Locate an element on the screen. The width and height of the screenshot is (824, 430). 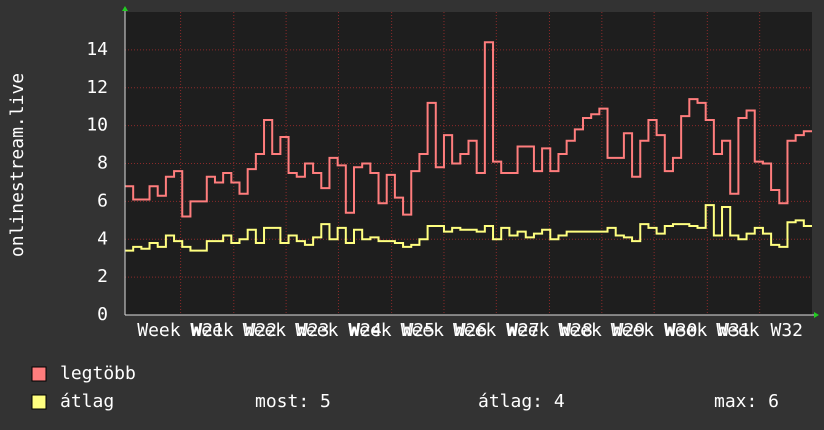
y-tick-label: 10 is located at coordinates (97, 125).